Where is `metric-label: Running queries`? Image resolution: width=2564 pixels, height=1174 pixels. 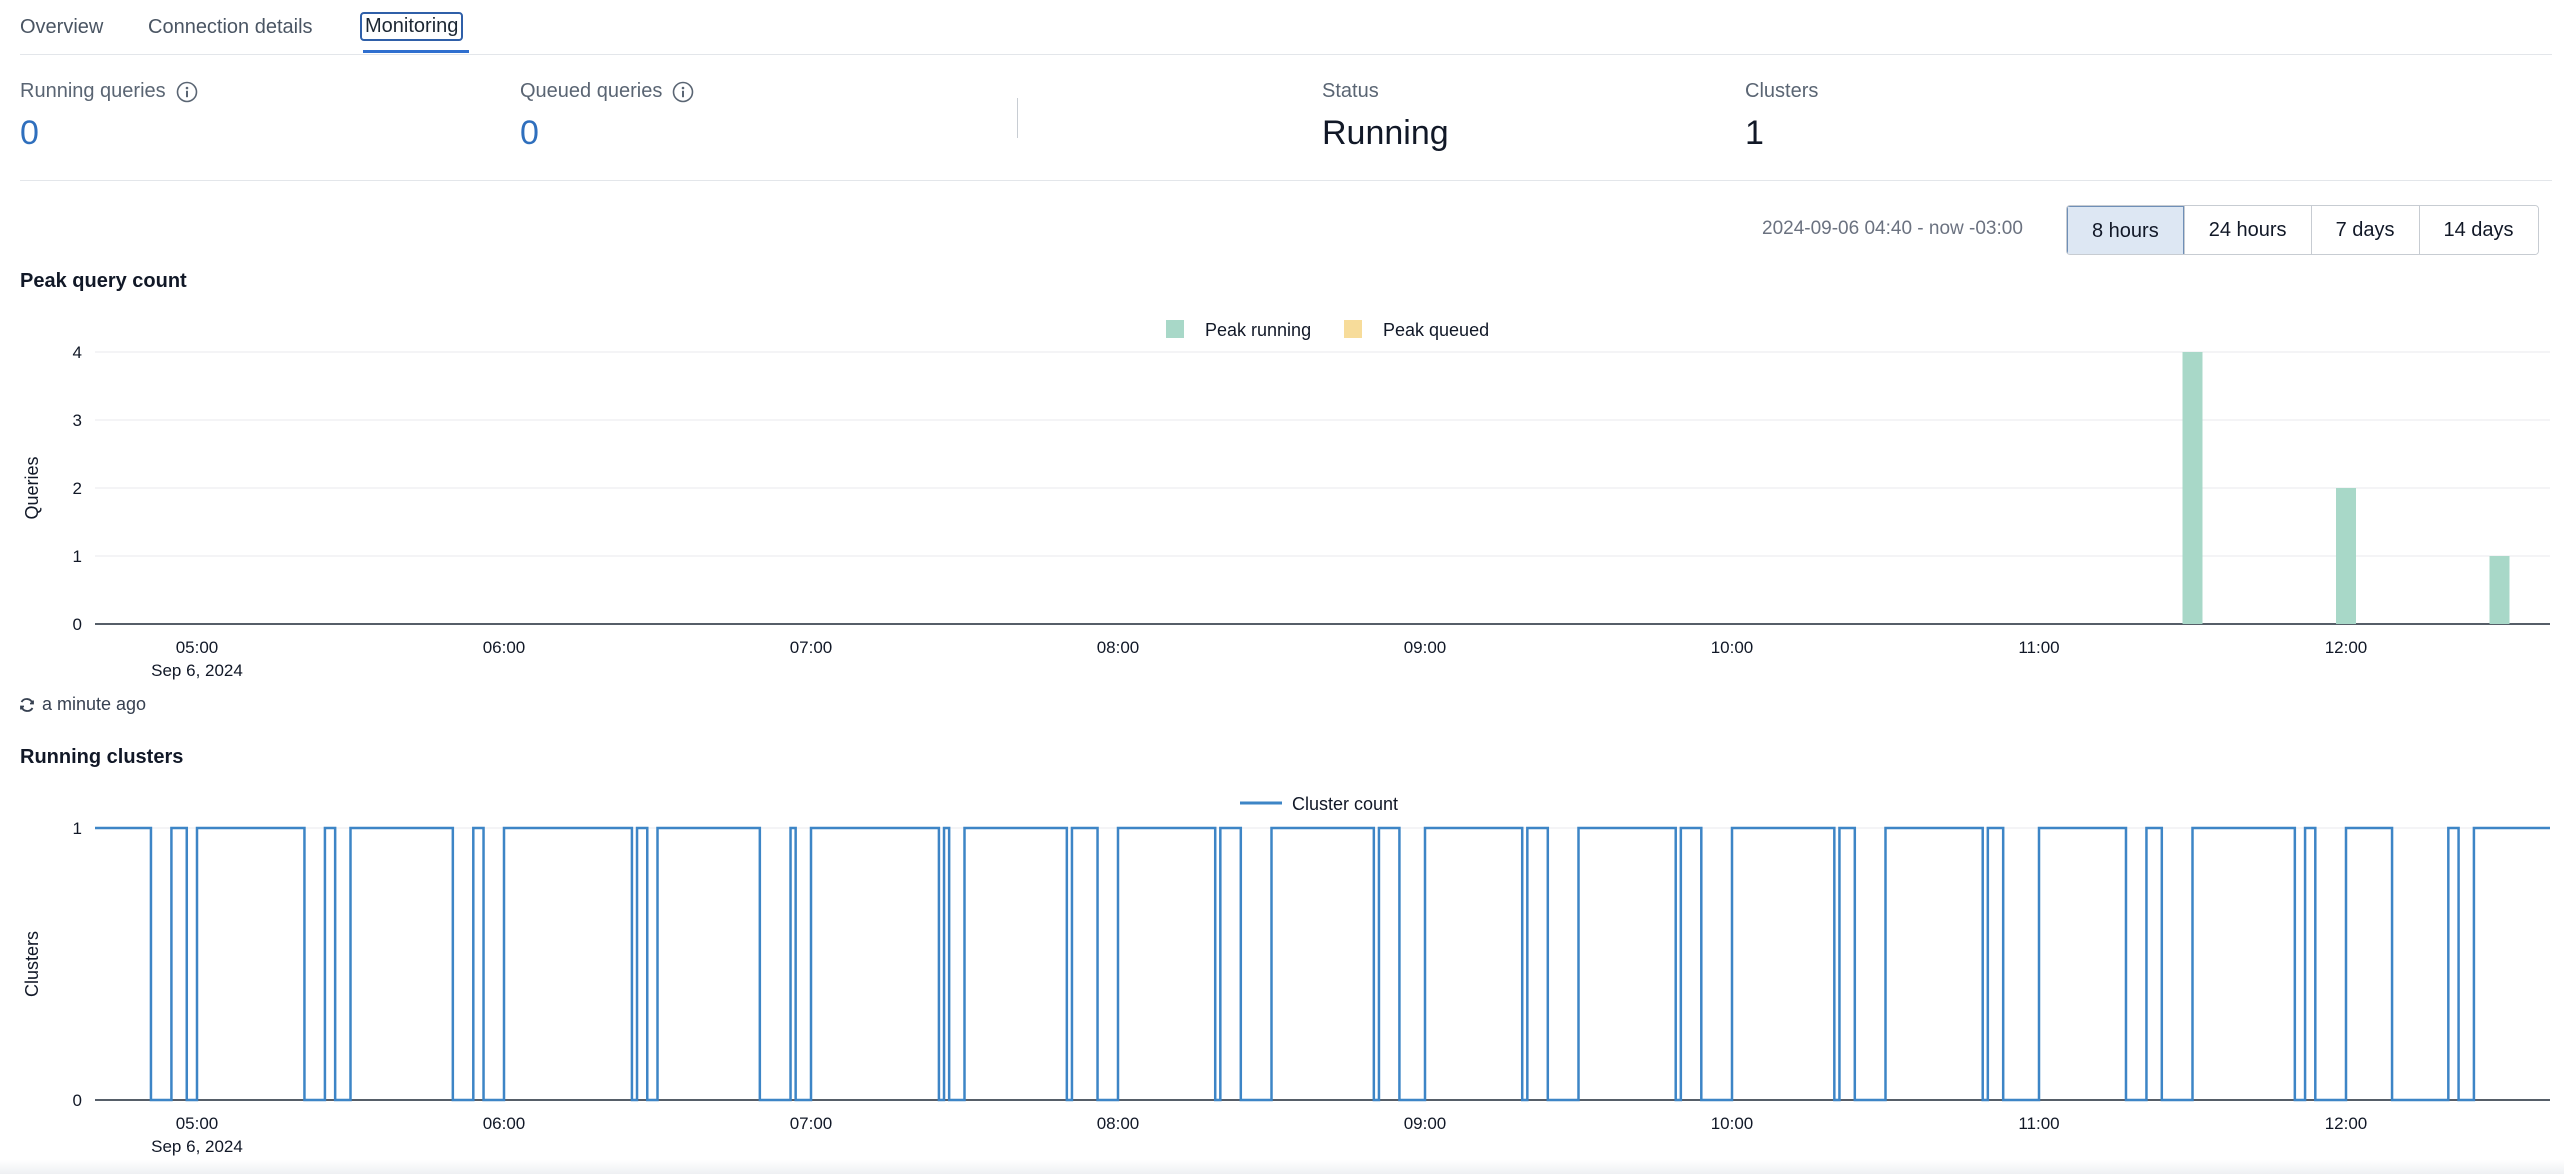 metric-label: Running queries is located at coordinates (93, 91).